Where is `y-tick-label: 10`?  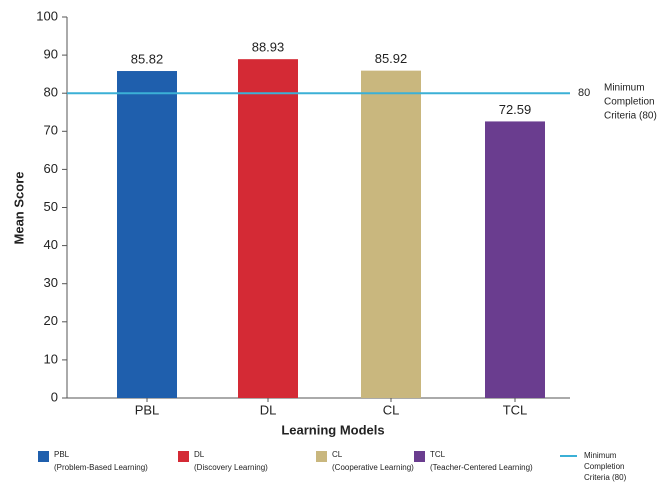 y-tick-label: 10 is located at coordinates (51, 358).